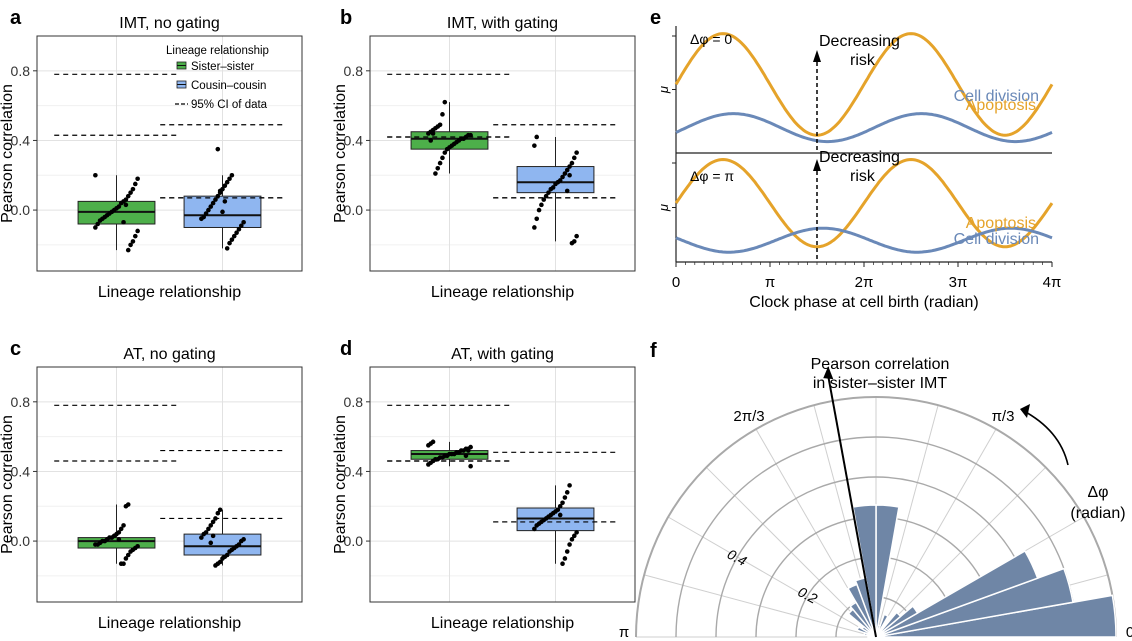 The height and width of the screenshot is (641, 1132). I want to click on panel-letter-f: f, so click(653, 351).